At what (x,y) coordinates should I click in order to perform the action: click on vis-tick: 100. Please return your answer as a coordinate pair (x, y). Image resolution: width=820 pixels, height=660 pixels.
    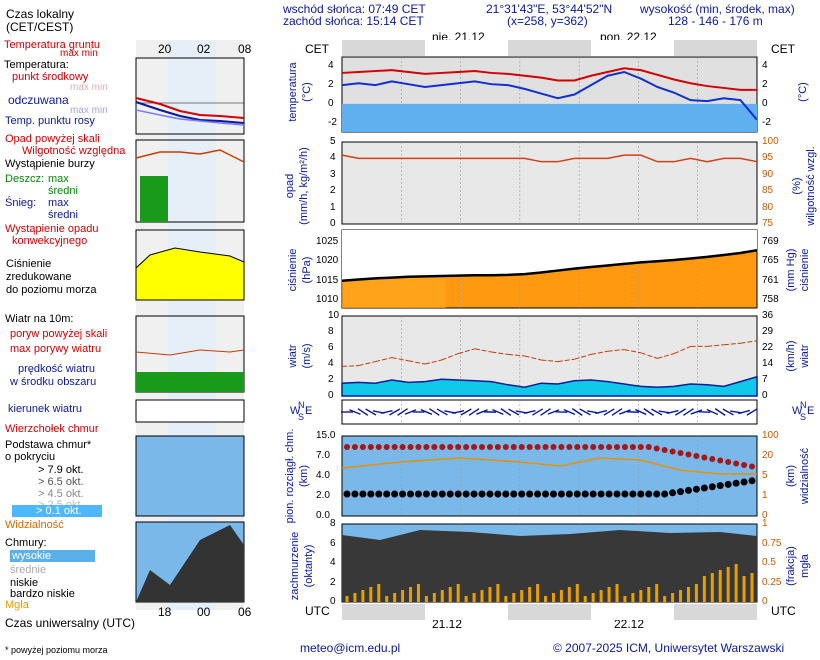
    Looking at the image, I should click on (770, 435).